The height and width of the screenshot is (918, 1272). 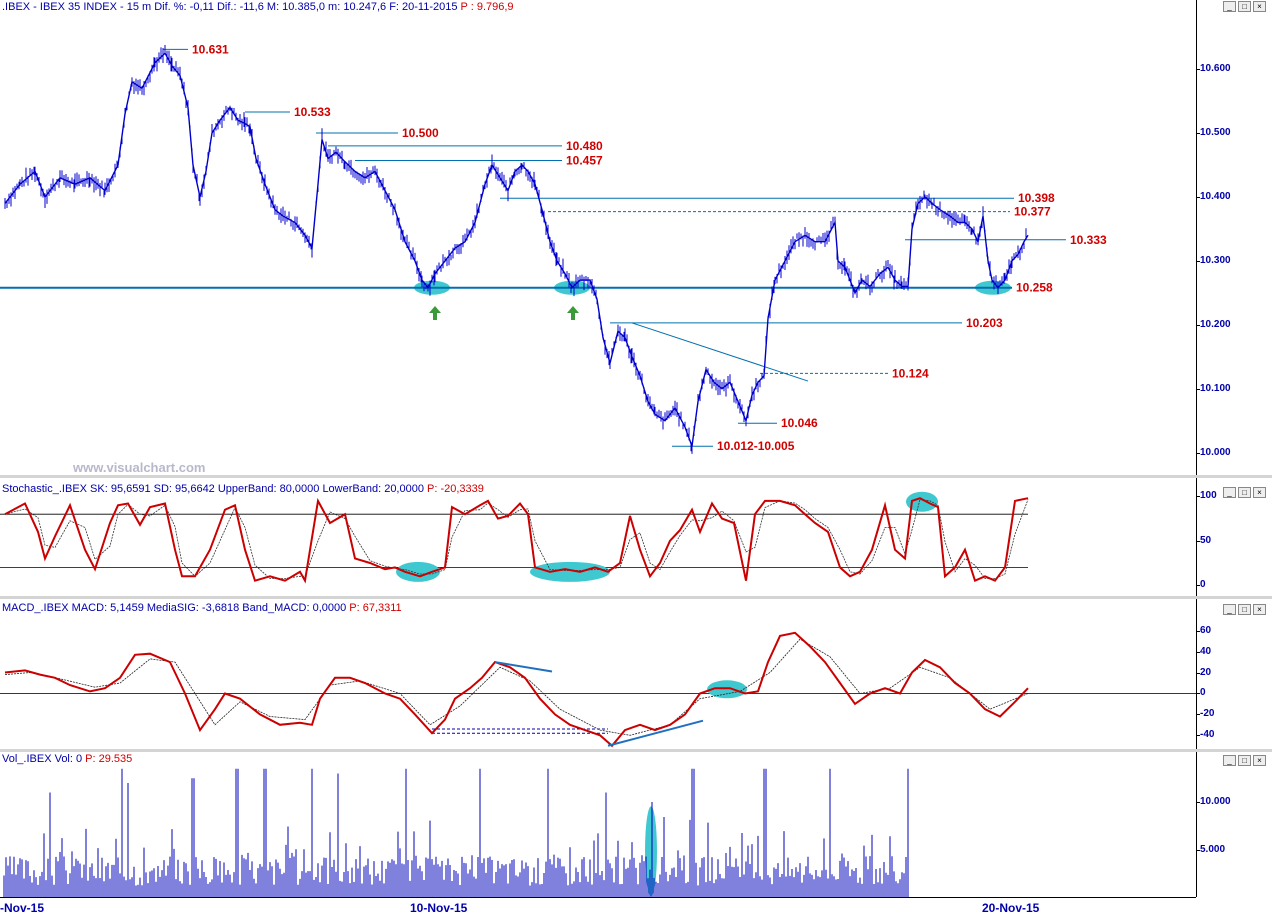 I want to click on x-tick-label: 20-Nov-15, so click(x=1011, y=908).